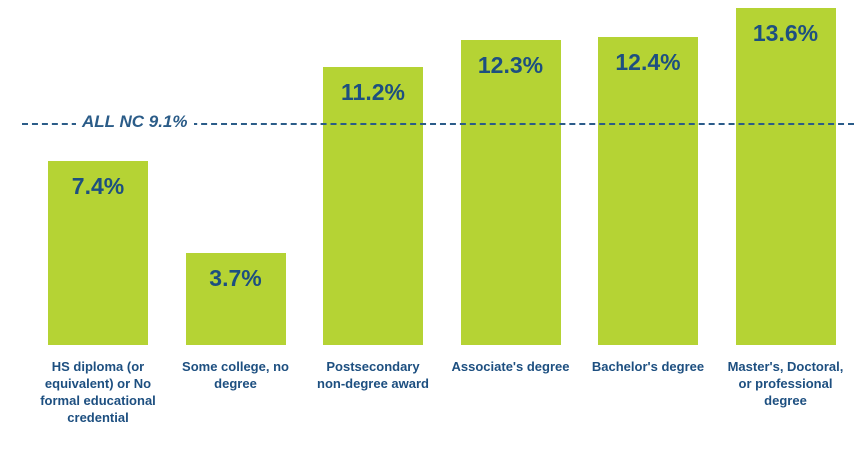 The image size is (854, 459). Describe the element at coordinates (438, 124) in the screenshot. I see `reference-line` at that location.